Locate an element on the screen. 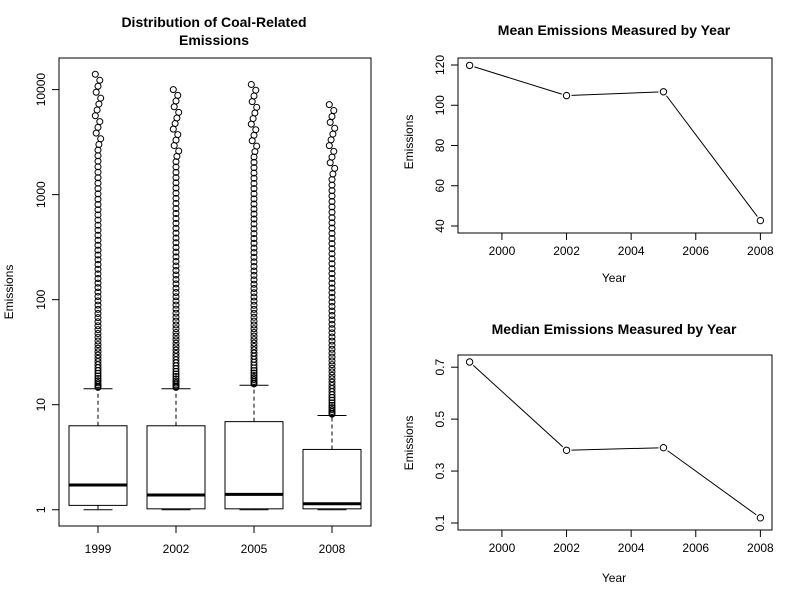 The image size is (800, 600). mean-x-tick-label: 2008 is located at coordinates (760, 251).